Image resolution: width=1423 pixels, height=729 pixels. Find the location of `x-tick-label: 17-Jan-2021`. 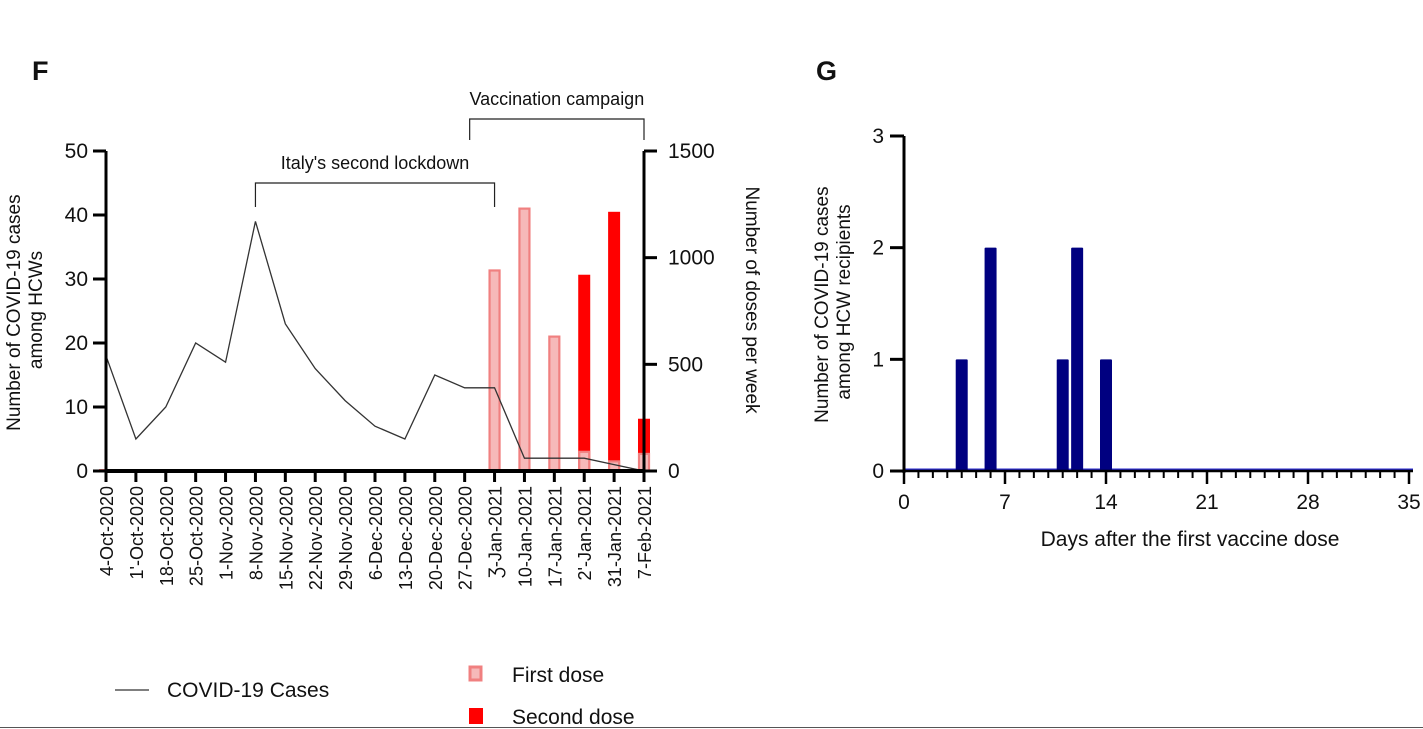

x-tick-label: 17-Jan-2021 is located at coordinates (555, 536).